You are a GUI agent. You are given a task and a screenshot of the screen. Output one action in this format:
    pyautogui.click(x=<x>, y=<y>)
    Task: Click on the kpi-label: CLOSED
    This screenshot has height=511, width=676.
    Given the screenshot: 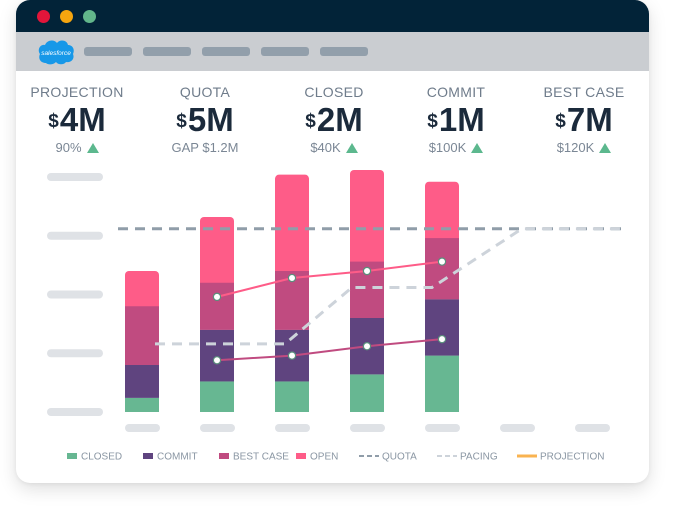 What is the action you would take?
    pyautogui.click(x=334, y=92)
    